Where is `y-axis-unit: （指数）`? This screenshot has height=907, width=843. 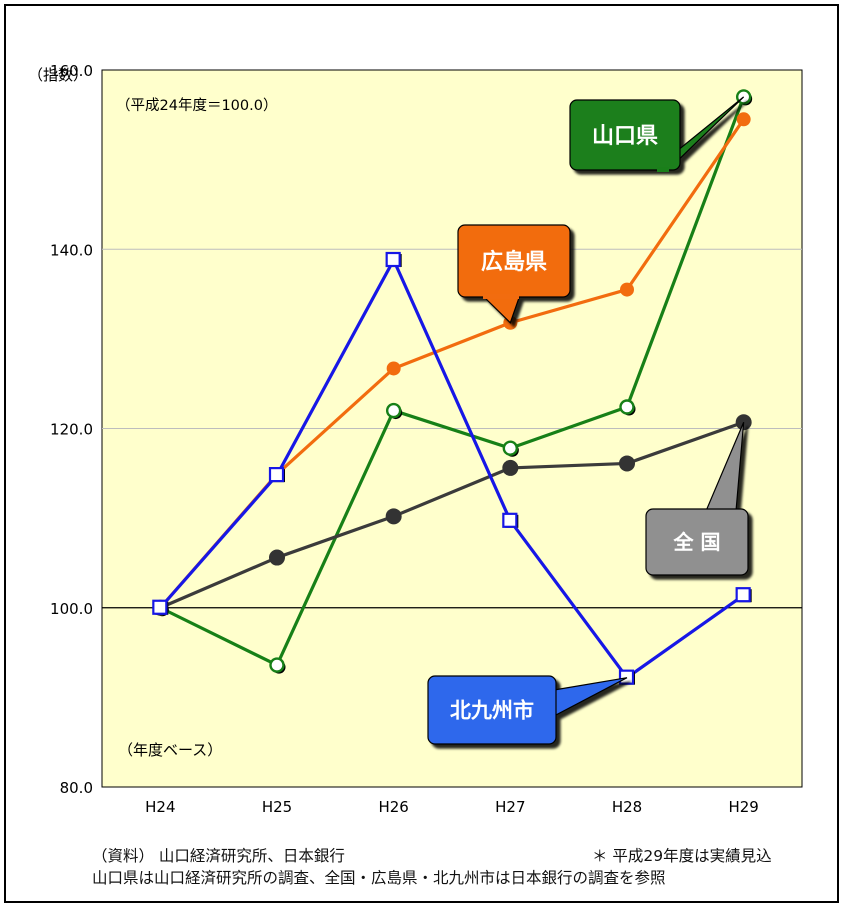 y-axis-unit: （指数） is located at coordinates (58, 75).